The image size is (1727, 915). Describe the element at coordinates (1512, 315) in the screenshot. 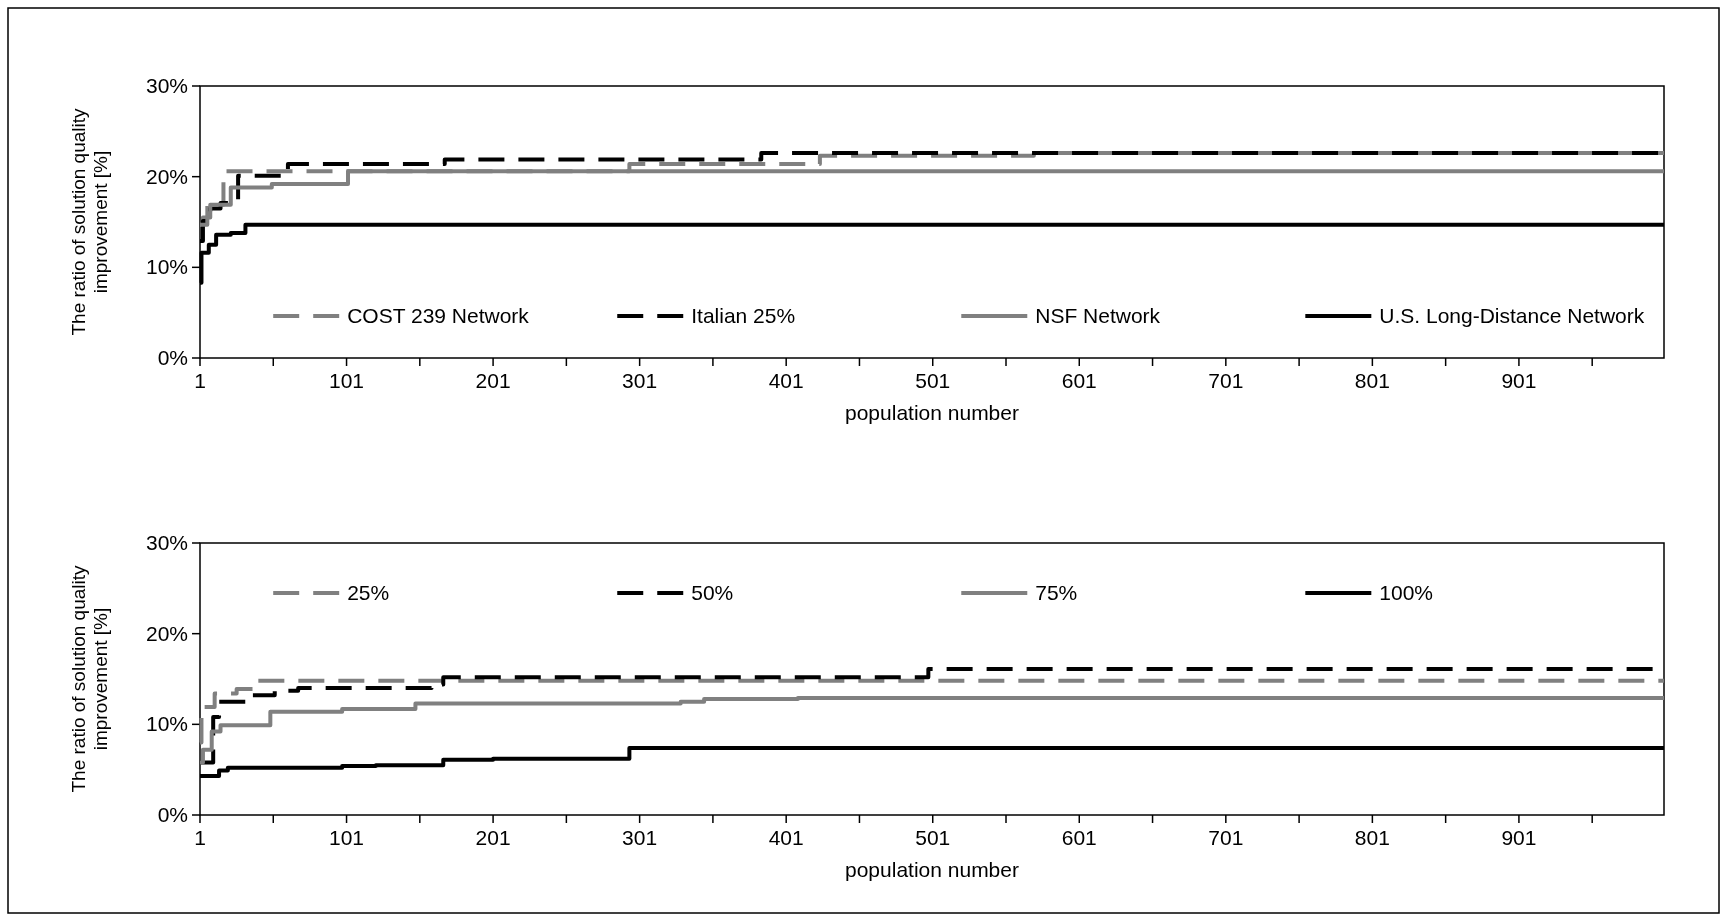

I see `legend-label: U.S. Long-Distance Network` at that location.